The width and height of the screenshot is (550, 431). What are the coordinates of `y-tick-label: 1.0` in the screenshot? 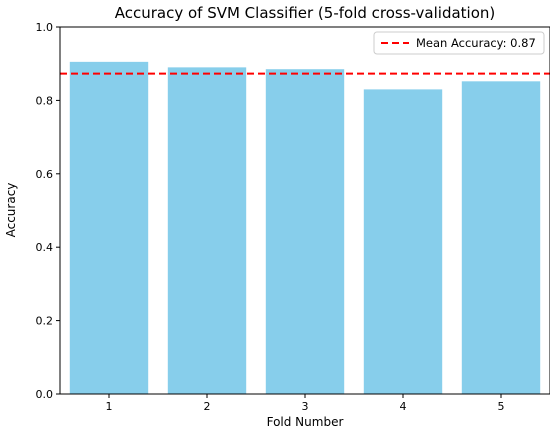 It's located at (45, 27).